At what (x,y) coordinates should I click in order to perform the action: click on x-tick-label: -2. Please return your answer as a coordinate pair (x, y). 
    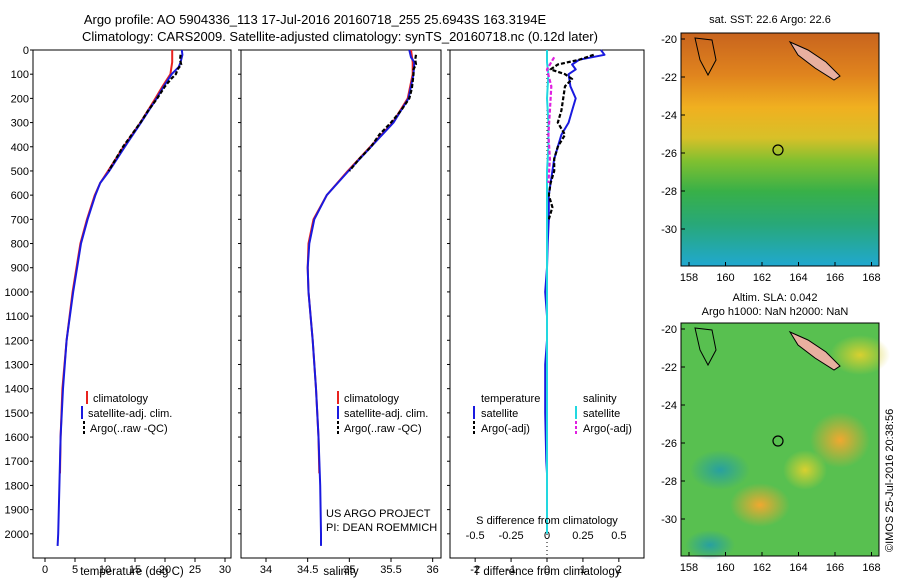
    Looking at the image, I should click on (475, 570).